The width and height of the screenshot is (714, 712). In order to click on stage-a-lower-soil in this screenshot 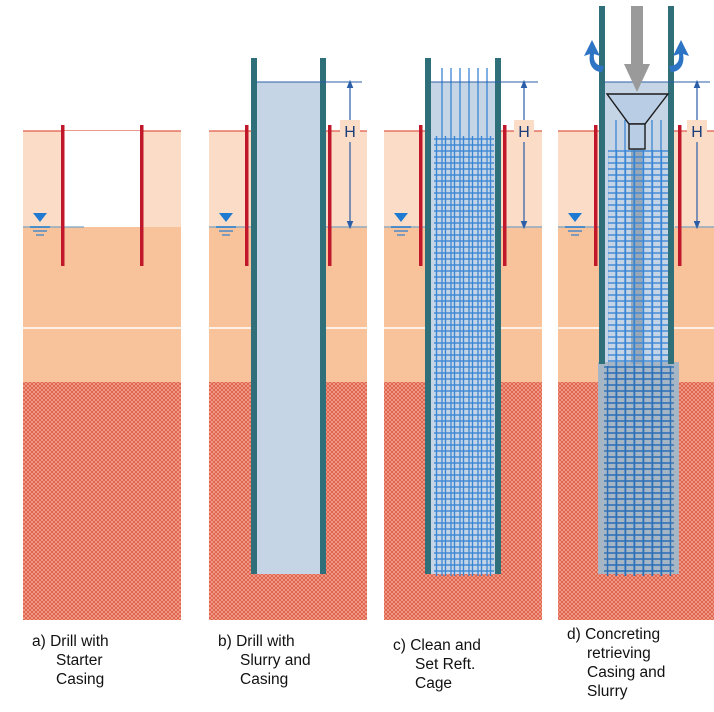, I will do `click(102, 304)`.